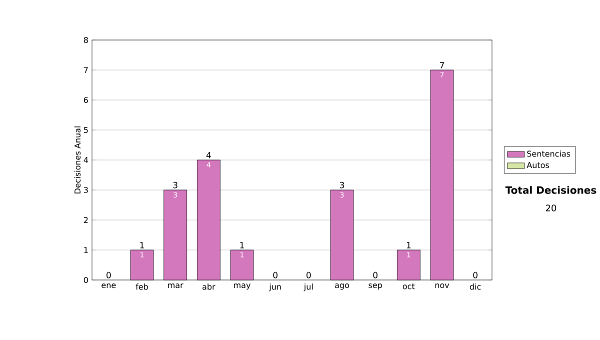 The width and height of the screenshot is (600, 340). Describe the element at coordinates (408, 287) in the screenshot. I see `x-tick-label: oct` at that location.